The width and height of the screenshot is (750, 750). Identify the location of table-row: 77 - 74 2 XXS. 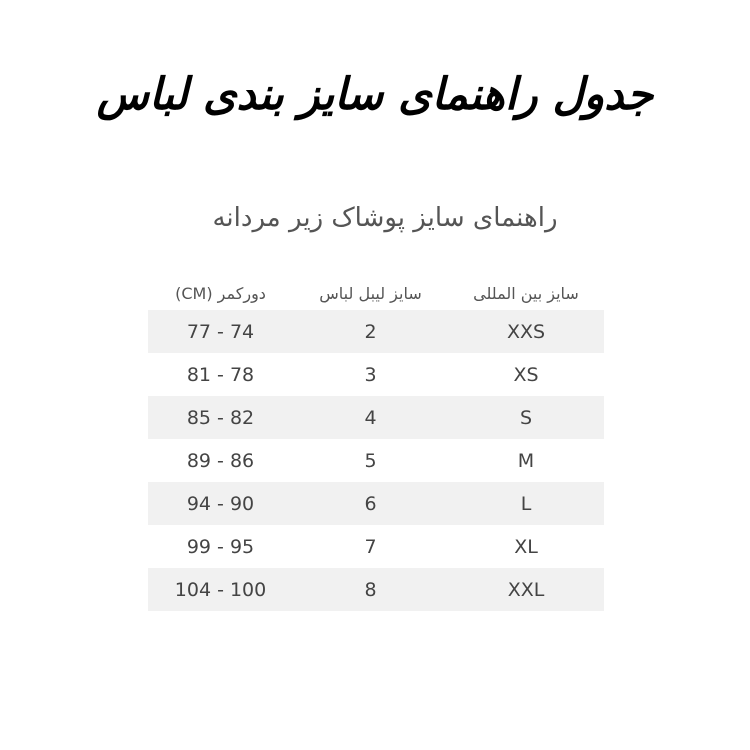
(376, 331).